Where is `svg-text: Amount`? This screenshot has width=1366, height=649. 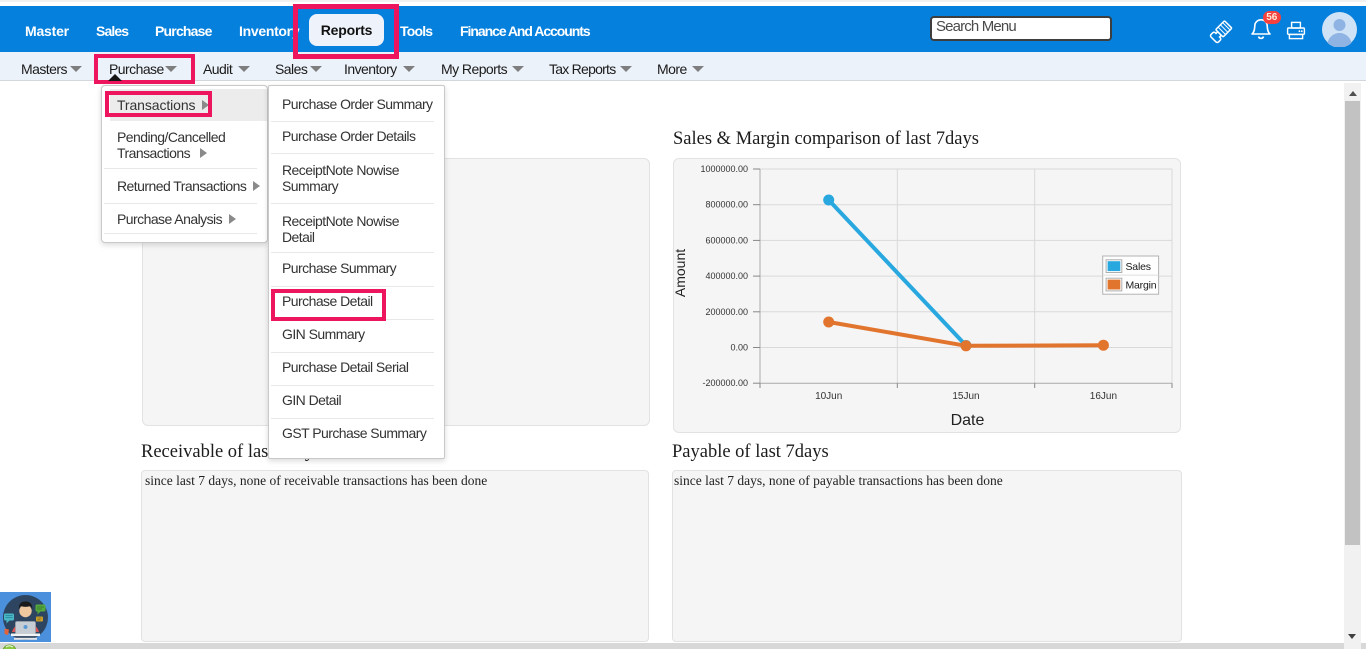
svg-text: Amount is located at coordinates (680, 273).